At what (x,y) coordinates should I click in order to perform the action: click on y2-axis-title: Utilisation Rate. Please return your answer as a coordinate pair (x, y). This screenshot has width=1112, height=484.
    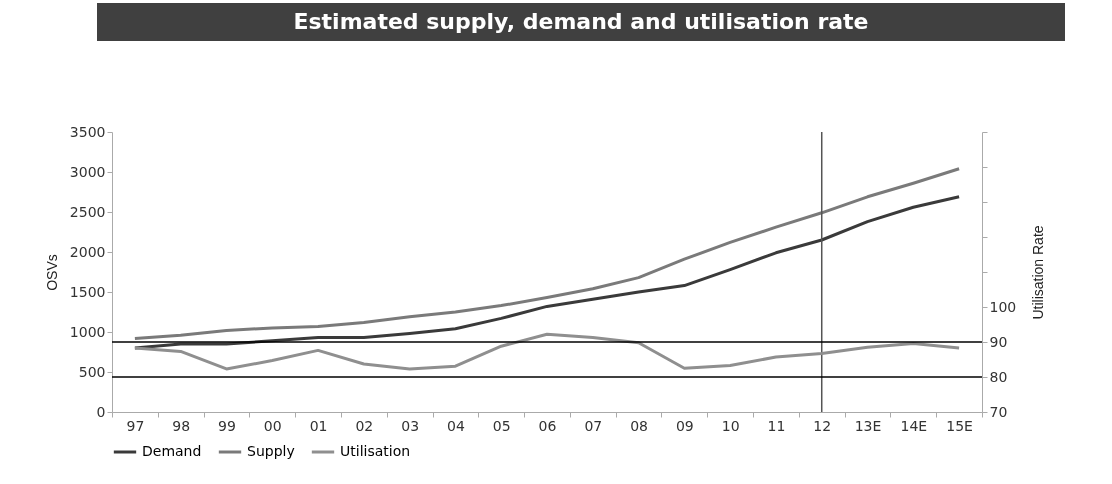
    Looking at the image, I should click on (1038, 272).